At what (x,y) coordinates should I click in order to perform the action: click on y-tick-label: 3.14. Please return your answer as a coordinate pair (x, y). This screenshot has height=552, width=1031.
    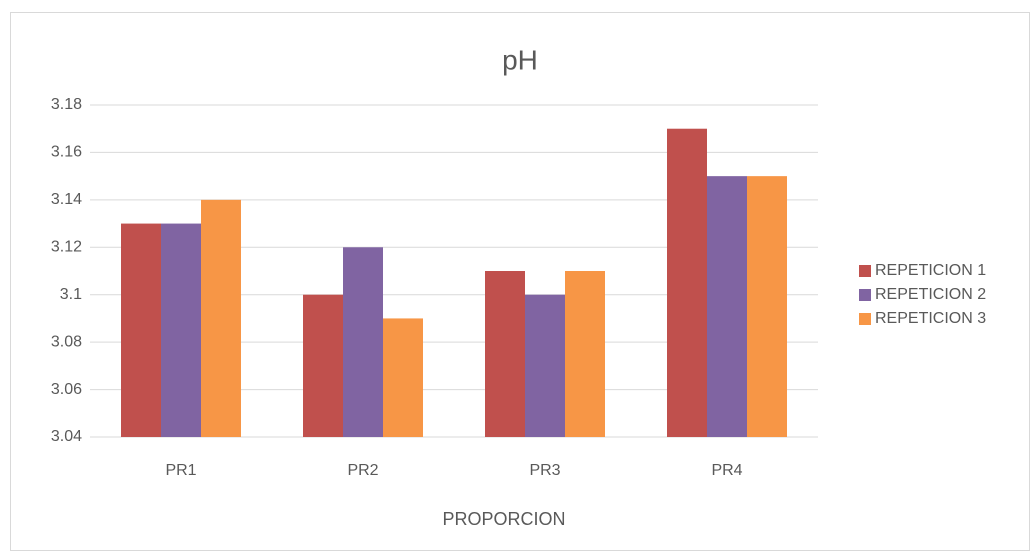
    Looking at the image, I should click on (66, 199).